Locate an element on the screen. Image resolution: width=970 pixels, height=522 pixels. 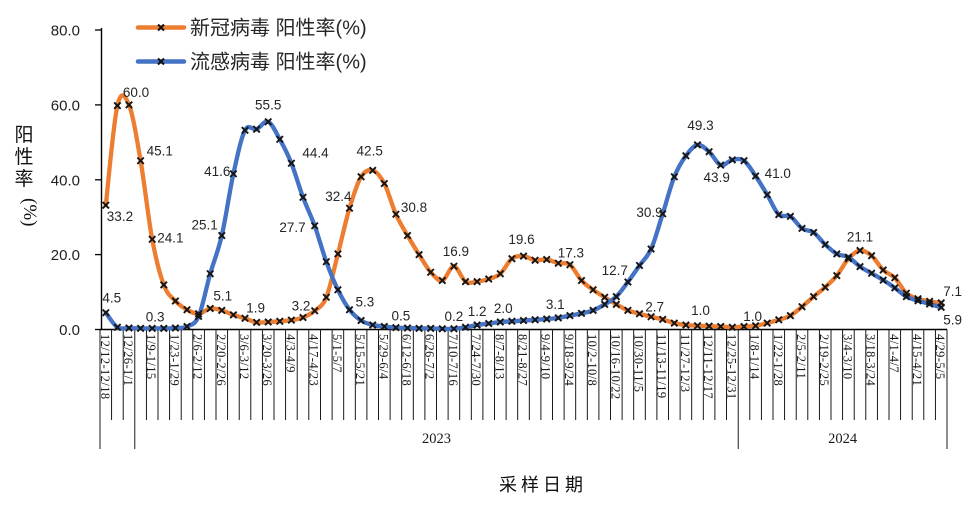
covid-data-label: 45.1 is located at coordinates (160, 151).